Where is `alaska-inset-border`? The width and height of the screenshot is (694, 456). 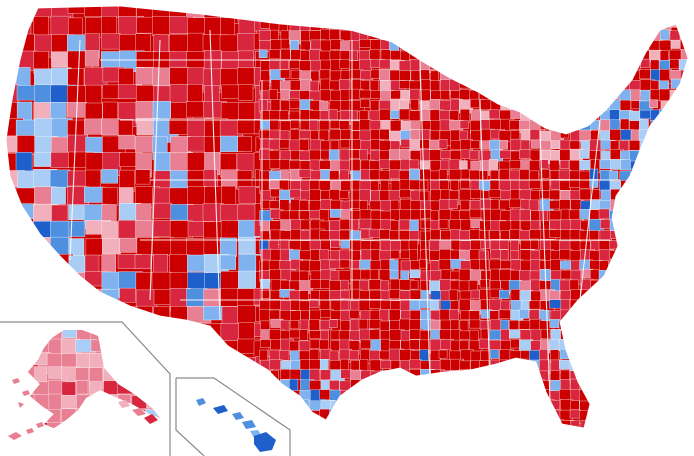 alaska-inset-border is located at coordinates (85, 388).